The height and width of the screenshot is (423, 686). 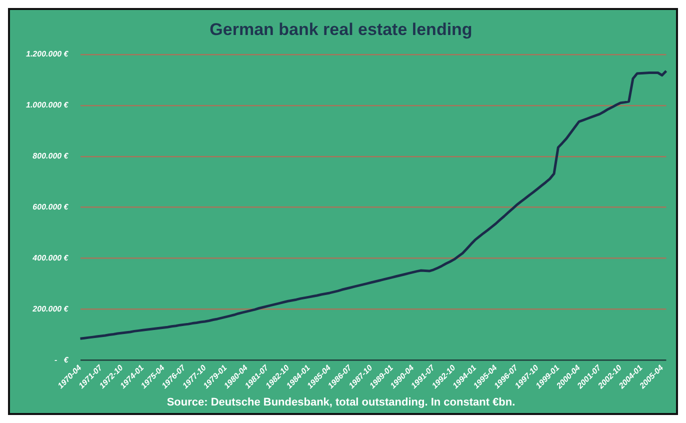 What do you see at coordinates (50, 207) in the screenshot?
I see `y-tick-label: 600.000 €` at bounding box center [50, 207].